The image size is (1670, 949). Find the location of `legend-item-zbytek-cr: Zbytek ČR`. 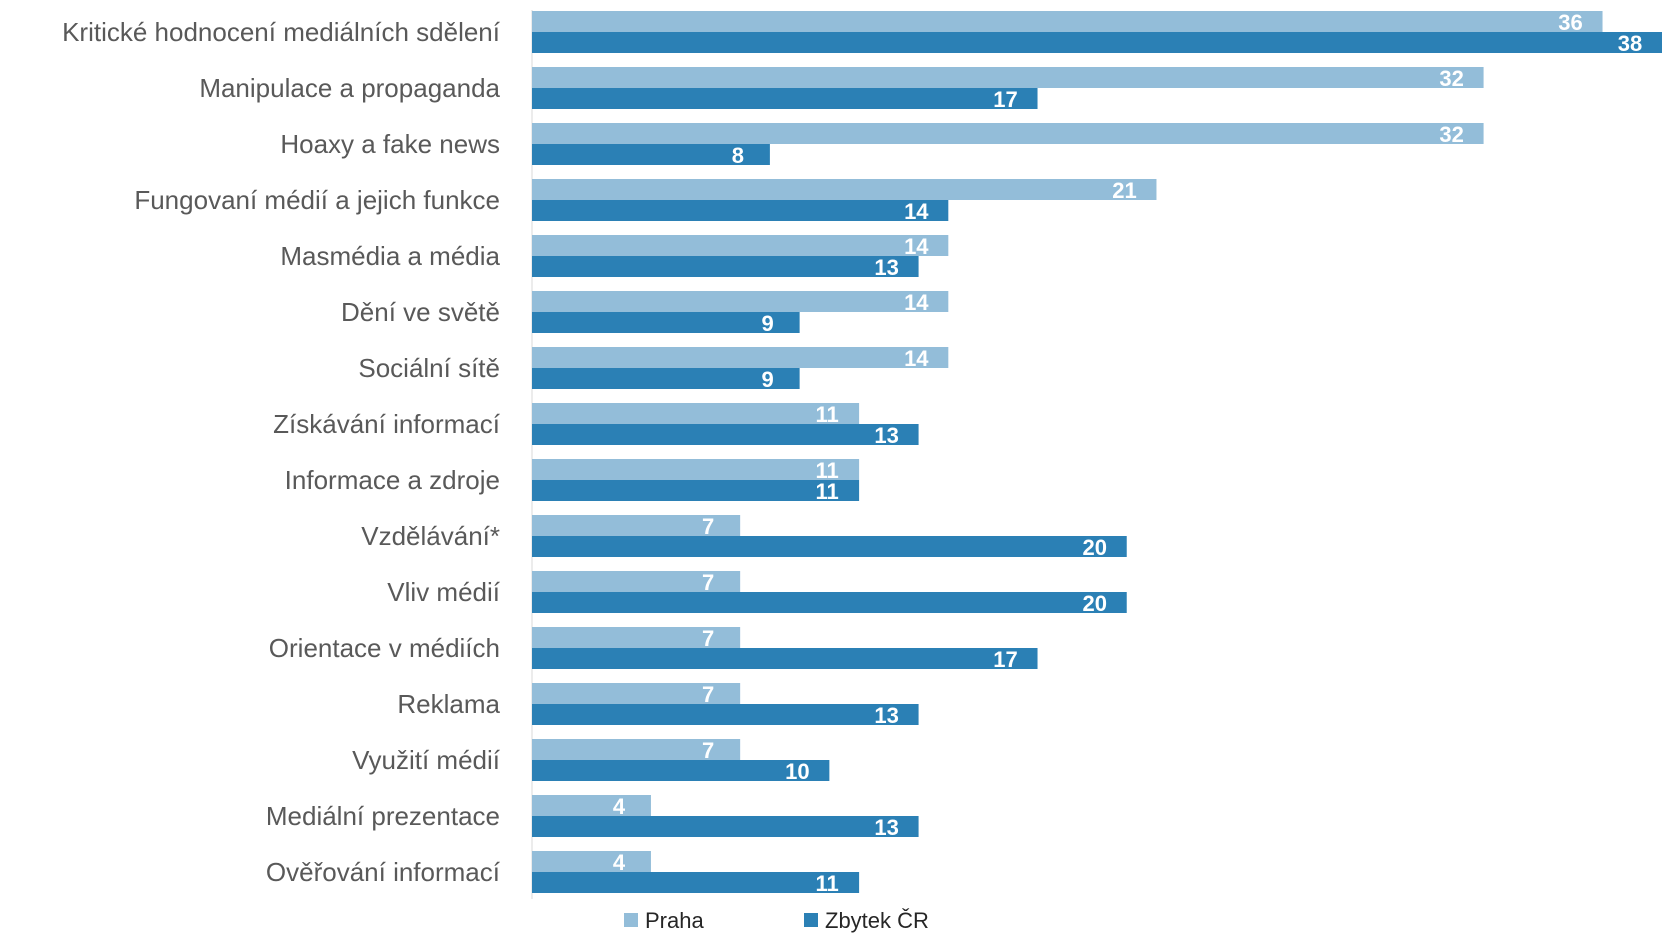

legend-item-zbytek-cr: Zbytek ČR is located at coordinates (866, 920).